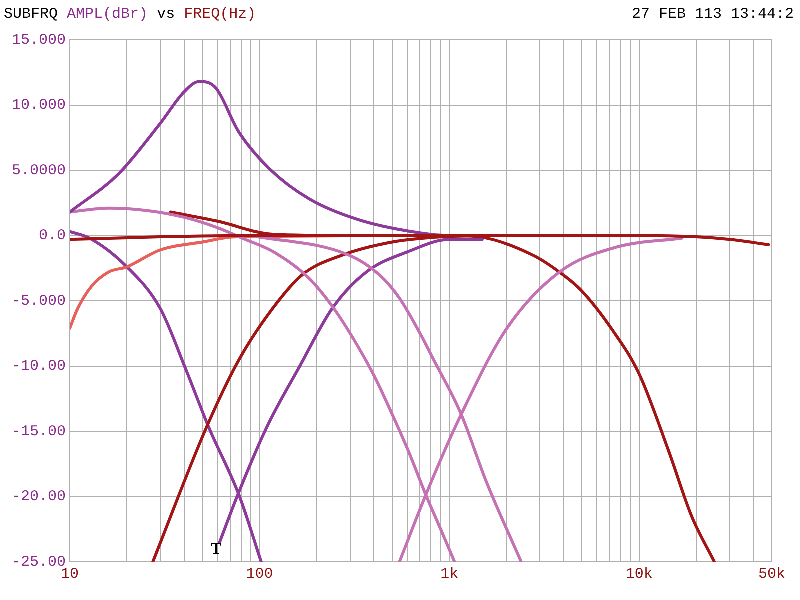 This screenshot has height=600, width=800. What do you see at coordinates (220, 14) in the screenshot?
I see `x-axis-title: FREQ(Hz)` at bounding box center [220, 14].